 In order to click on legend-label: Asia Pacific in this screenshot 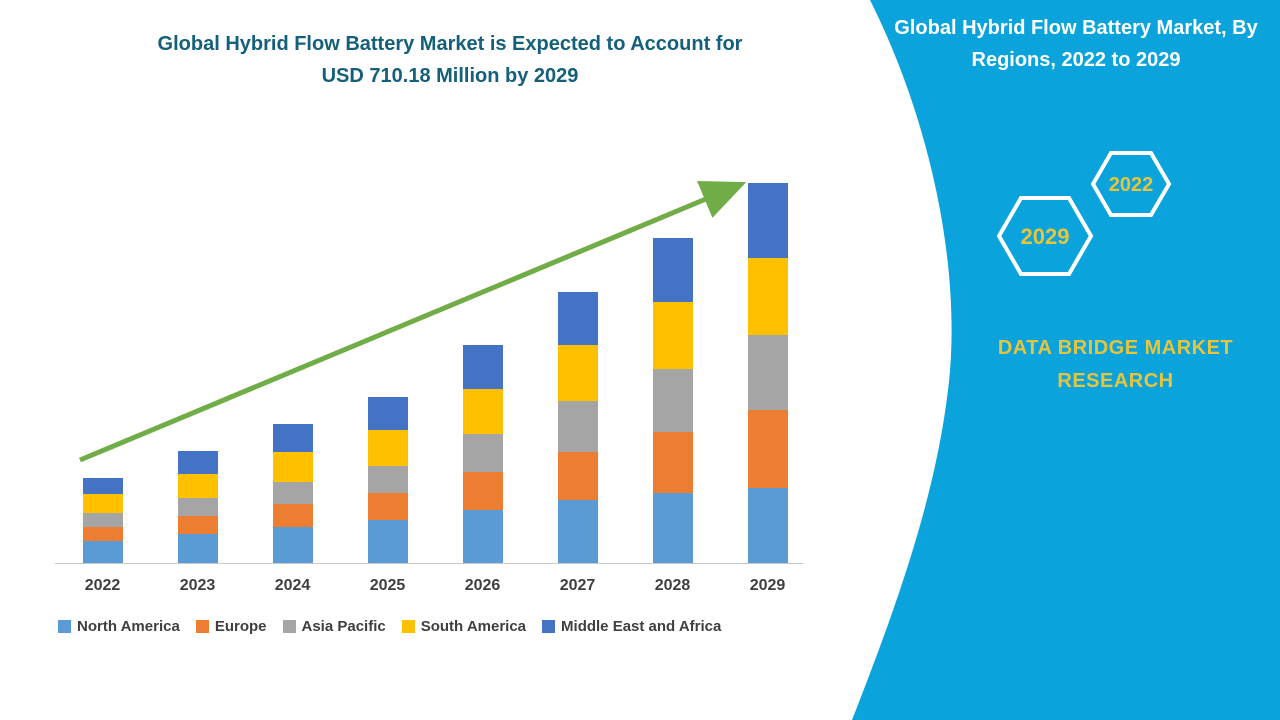, I will do `click(343, 626)`.